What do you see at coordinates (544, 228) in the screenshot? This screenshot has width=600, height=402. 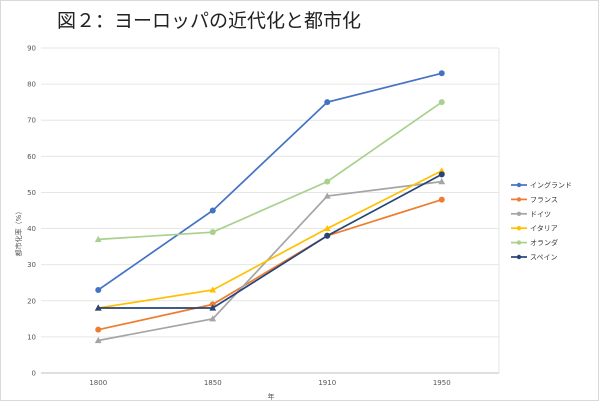 I see `legend-label: イタリア` at bounding box center [544, 228].